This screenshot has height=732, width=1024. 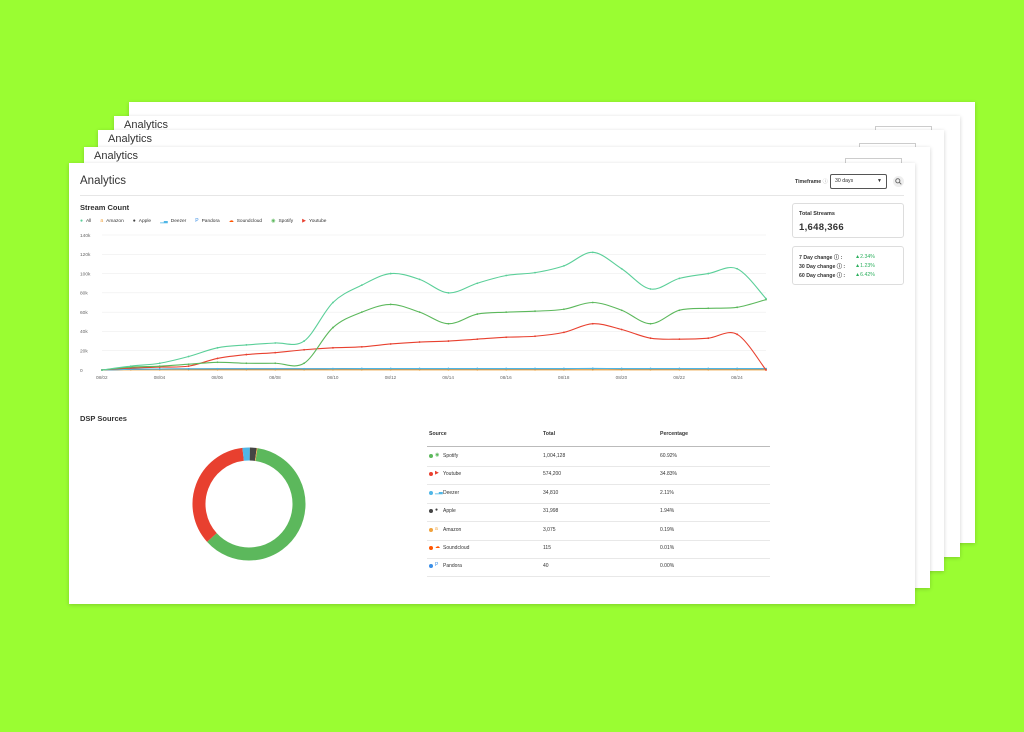 I want to click on change-value: ▲6.42%, so click(x=865, y=275).